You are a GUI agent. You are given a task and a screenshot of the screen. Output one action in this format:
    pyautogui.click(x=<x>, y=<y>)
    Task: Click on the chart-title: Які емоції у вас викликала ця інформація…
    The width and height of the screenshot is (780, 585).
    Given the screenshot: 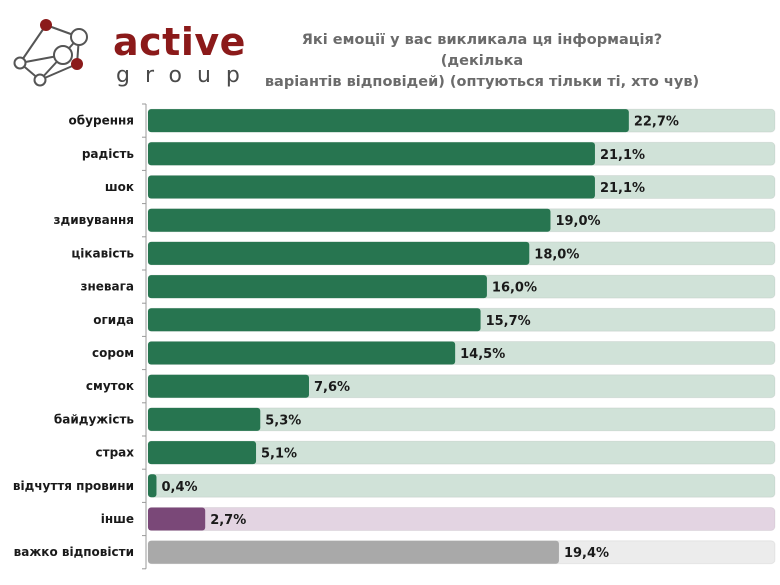 What is the action you would take?
    pyautogui.click(x=482, y=61)
    